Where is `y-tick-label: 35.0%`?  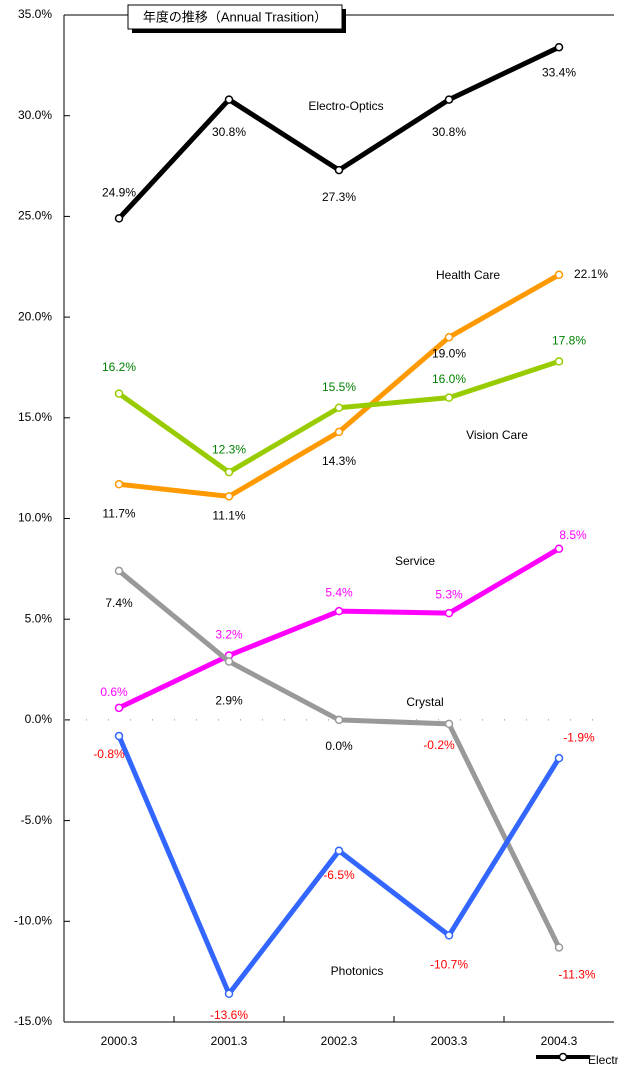
y-tick-label: 35.0% is located at coordinates (35, 14).